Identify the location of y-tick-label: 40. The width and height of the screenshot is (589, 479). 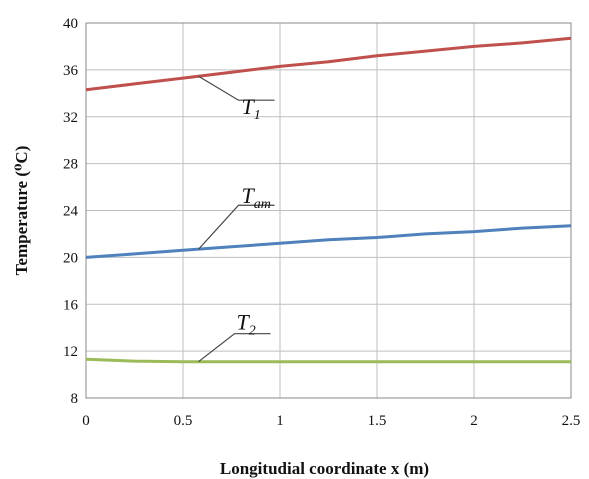
(70, 24).